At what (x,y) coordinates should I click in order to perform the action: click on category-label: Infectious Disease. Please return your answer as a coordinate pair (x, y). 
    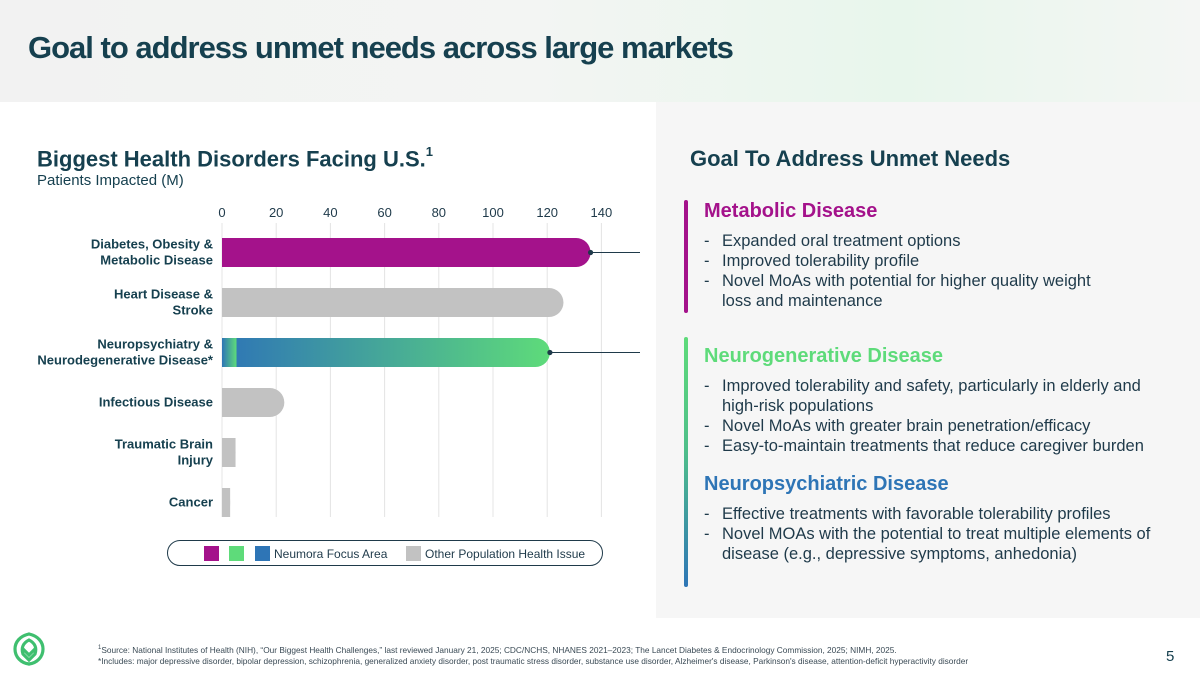
    Looking at the image, I should click on (156, 402).